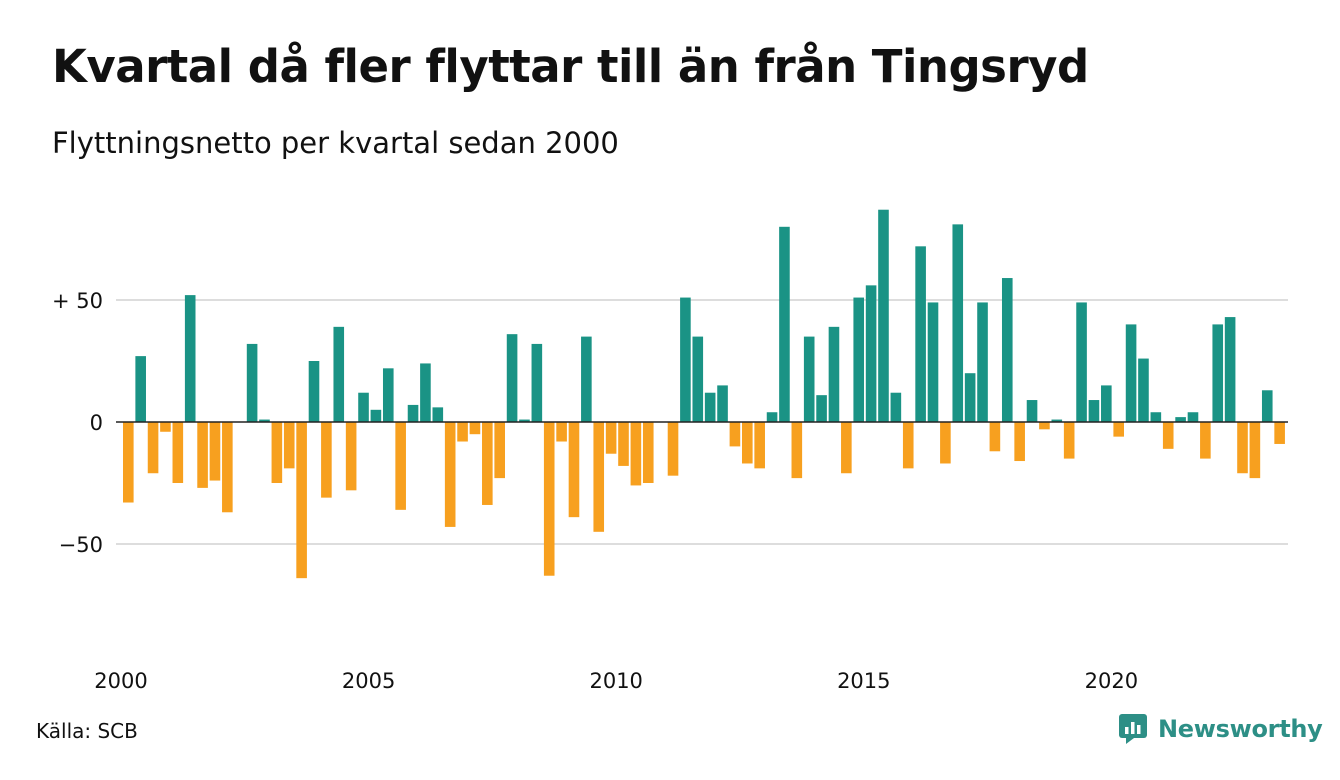  What do you see at coordinates (1111, 681) in the screenshot?
I see `x-tick-label: 2020` at bounding box center [1111, 681].